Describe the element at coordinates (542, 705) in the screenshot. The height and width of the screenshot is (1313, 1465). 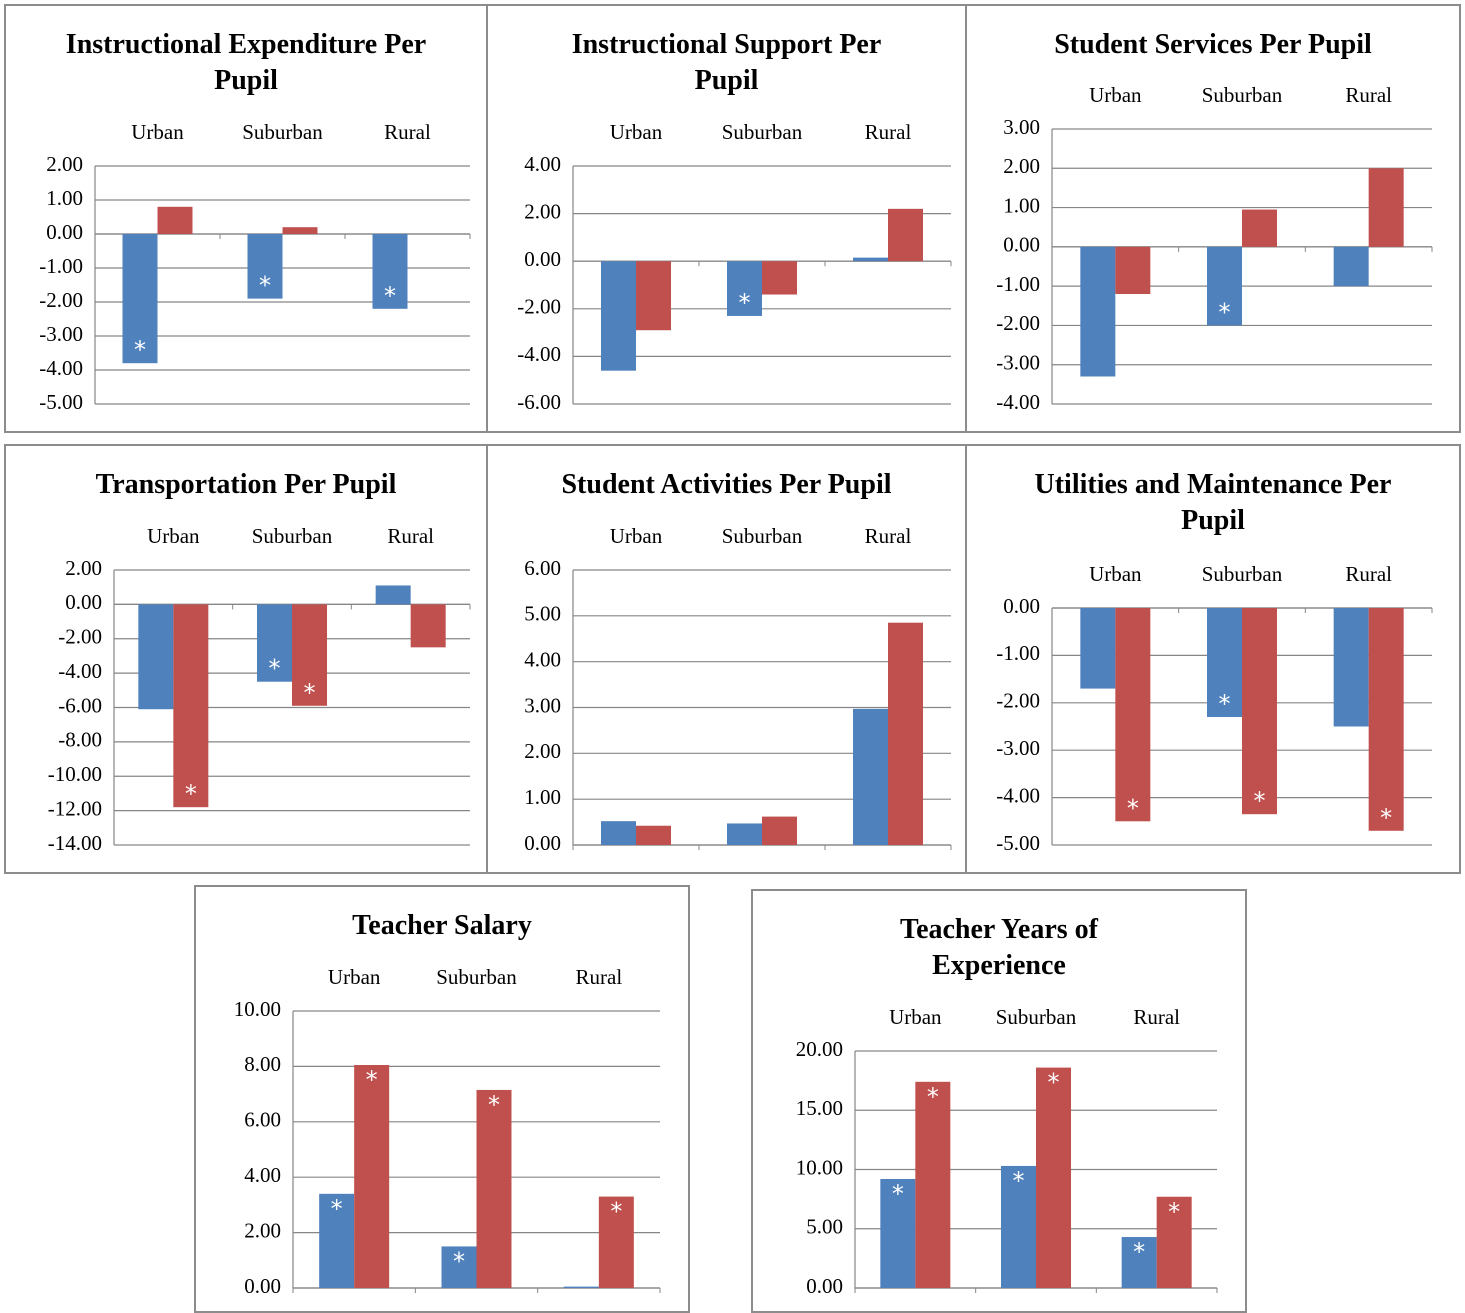
I see `y-tick-label: 3.00` at that location.